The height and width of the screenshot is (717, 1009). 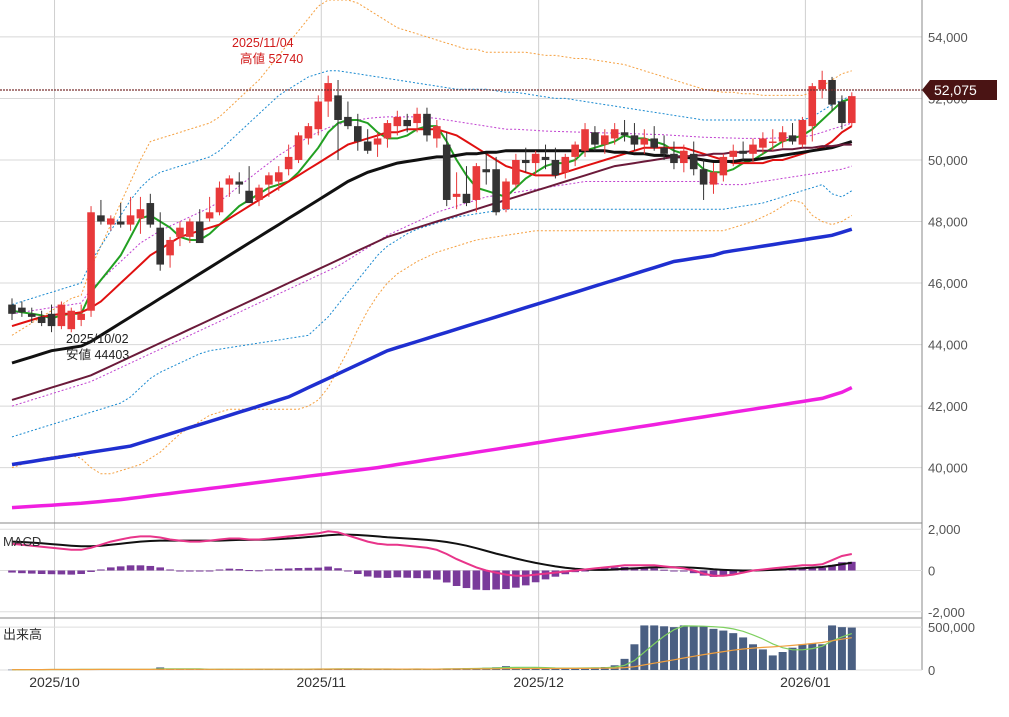 What do you see at coordinates (321, 682) in the screenshot?
I see `x-tick-label: 2025/11` at bounding box center [321, 682].